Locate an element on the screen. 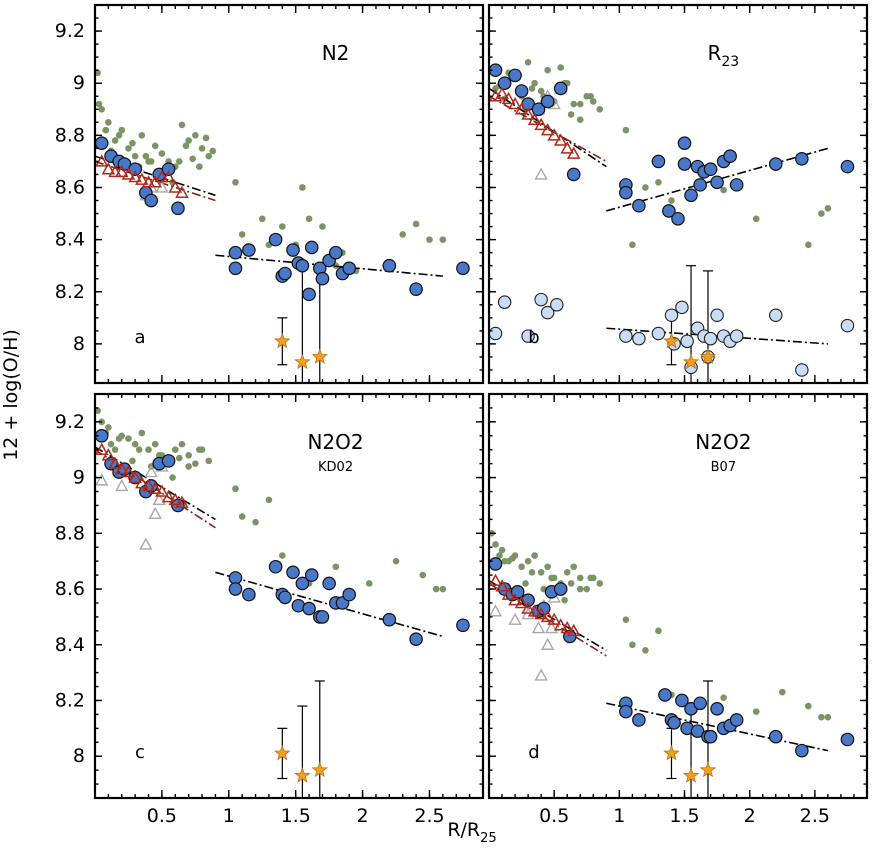  plot-area-d is located at coordinates (672, 664).